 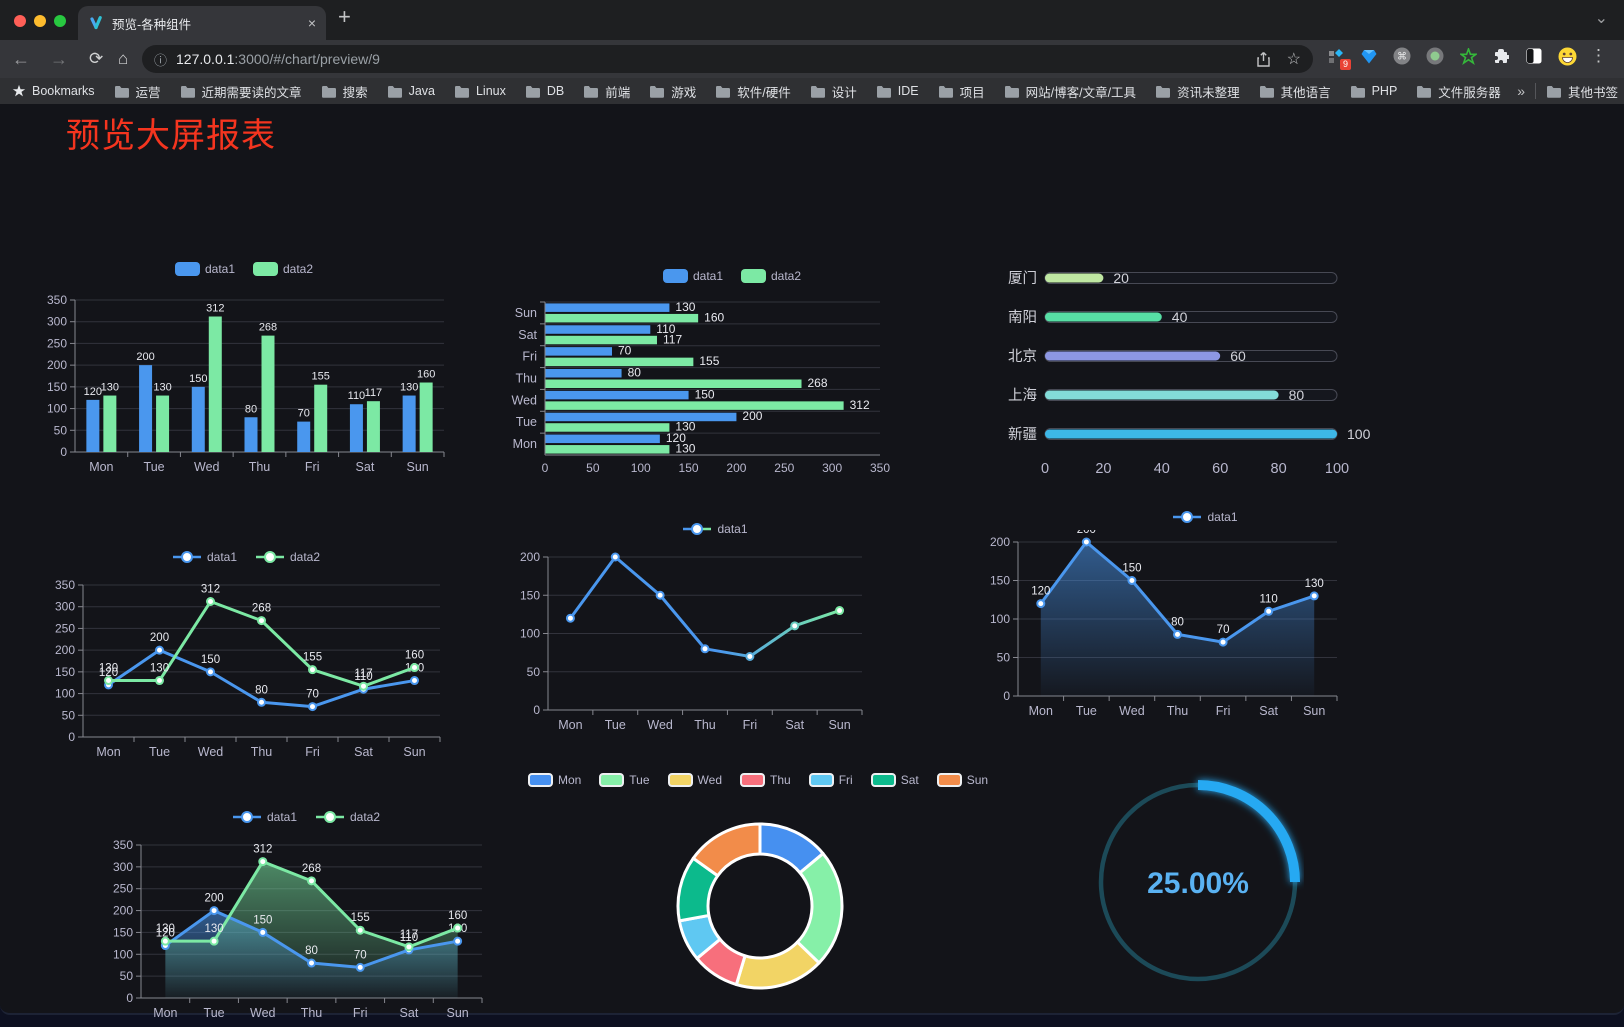 I want to click on extensions-puzzle-icon, so click(x=1501, y=56).